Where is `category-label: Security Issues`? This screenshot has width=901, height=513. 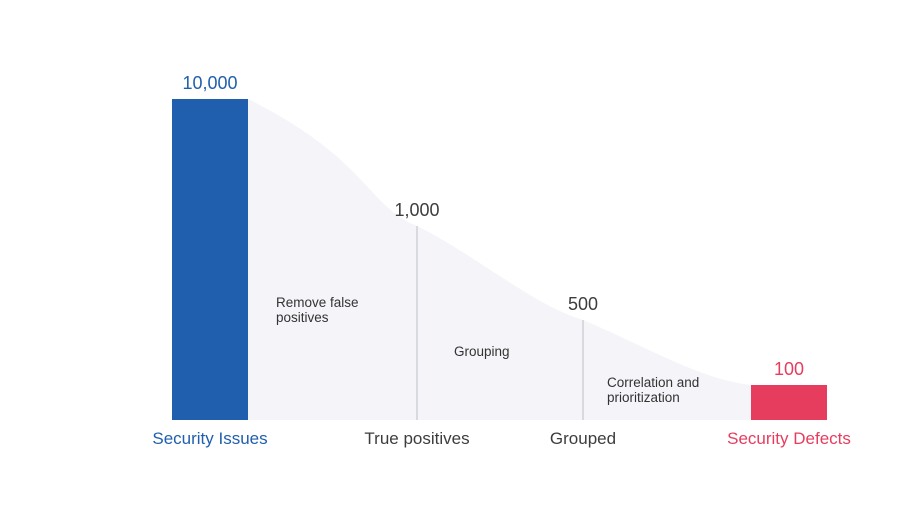 category-label: Security Issues is located at coordinates (209, 438).